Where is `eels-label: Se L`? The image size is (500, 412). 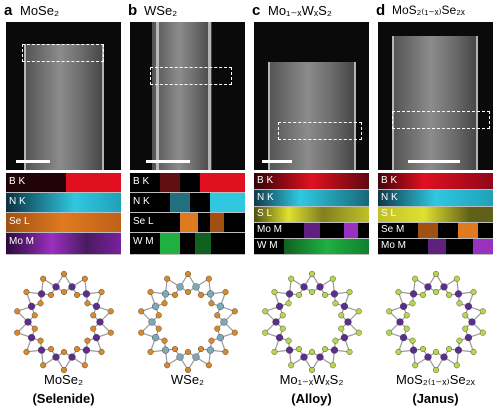
eels-label: Se L is located at coordinates (143, 221).